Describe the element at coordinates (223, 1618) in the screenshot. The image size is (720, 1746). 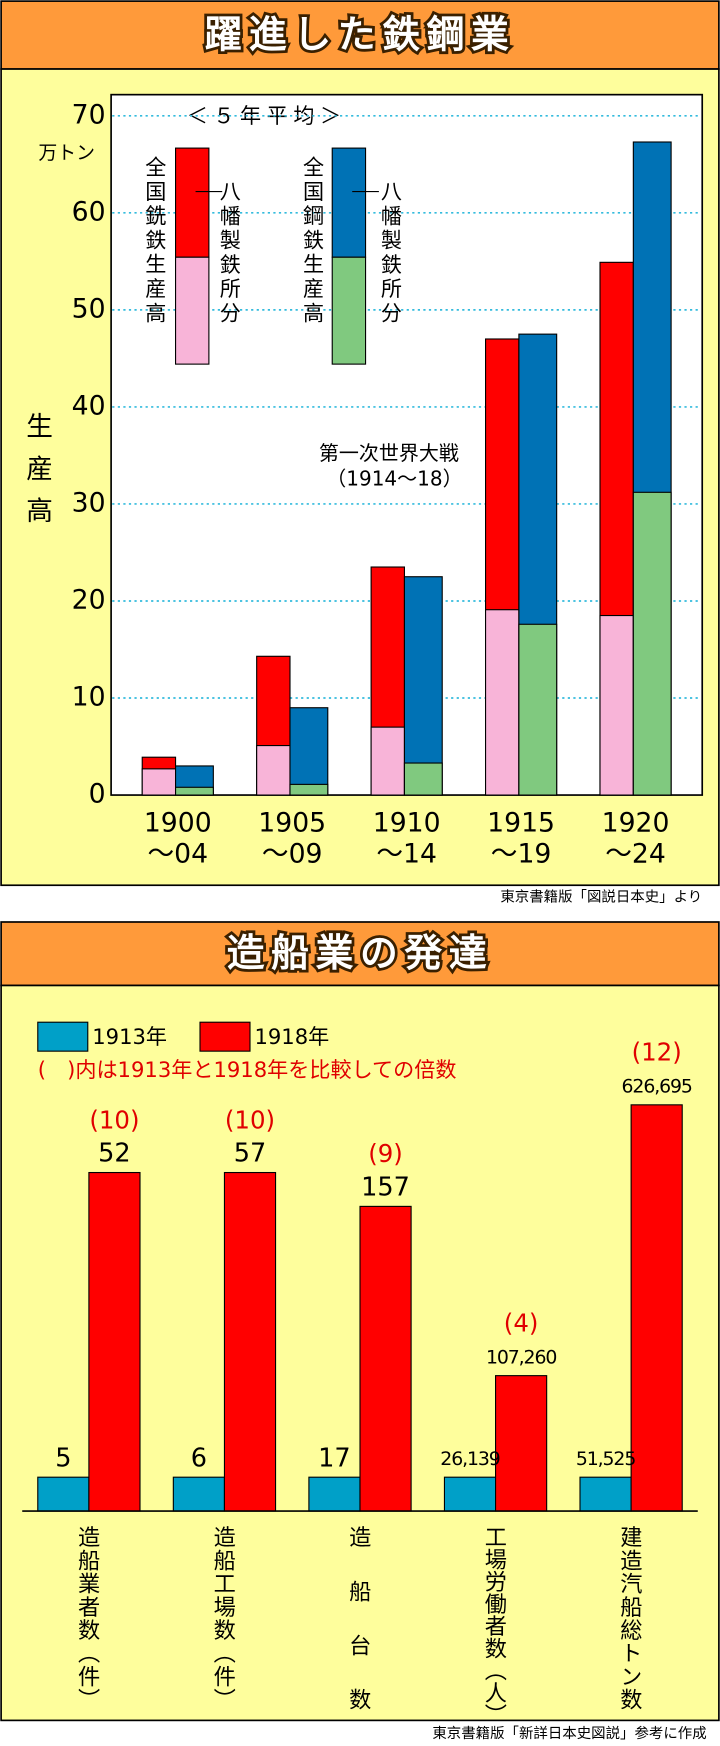
I see `x-tick-label: 造船工場数（件）` at that location.